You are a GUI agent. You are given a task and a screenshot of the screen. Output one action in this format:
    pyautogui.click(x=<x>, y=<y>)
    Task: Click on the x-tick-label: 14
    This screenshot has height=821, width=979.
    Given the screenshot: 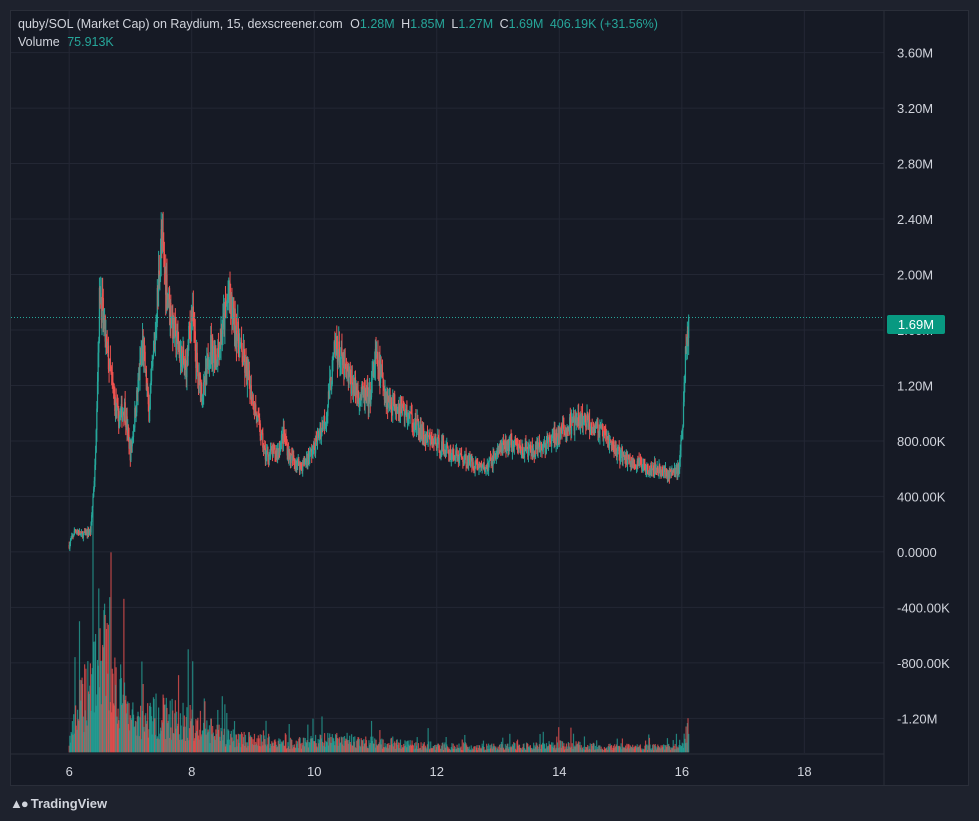 What is the action you would take?
    pyautogui.click(x=559, y=771)
    